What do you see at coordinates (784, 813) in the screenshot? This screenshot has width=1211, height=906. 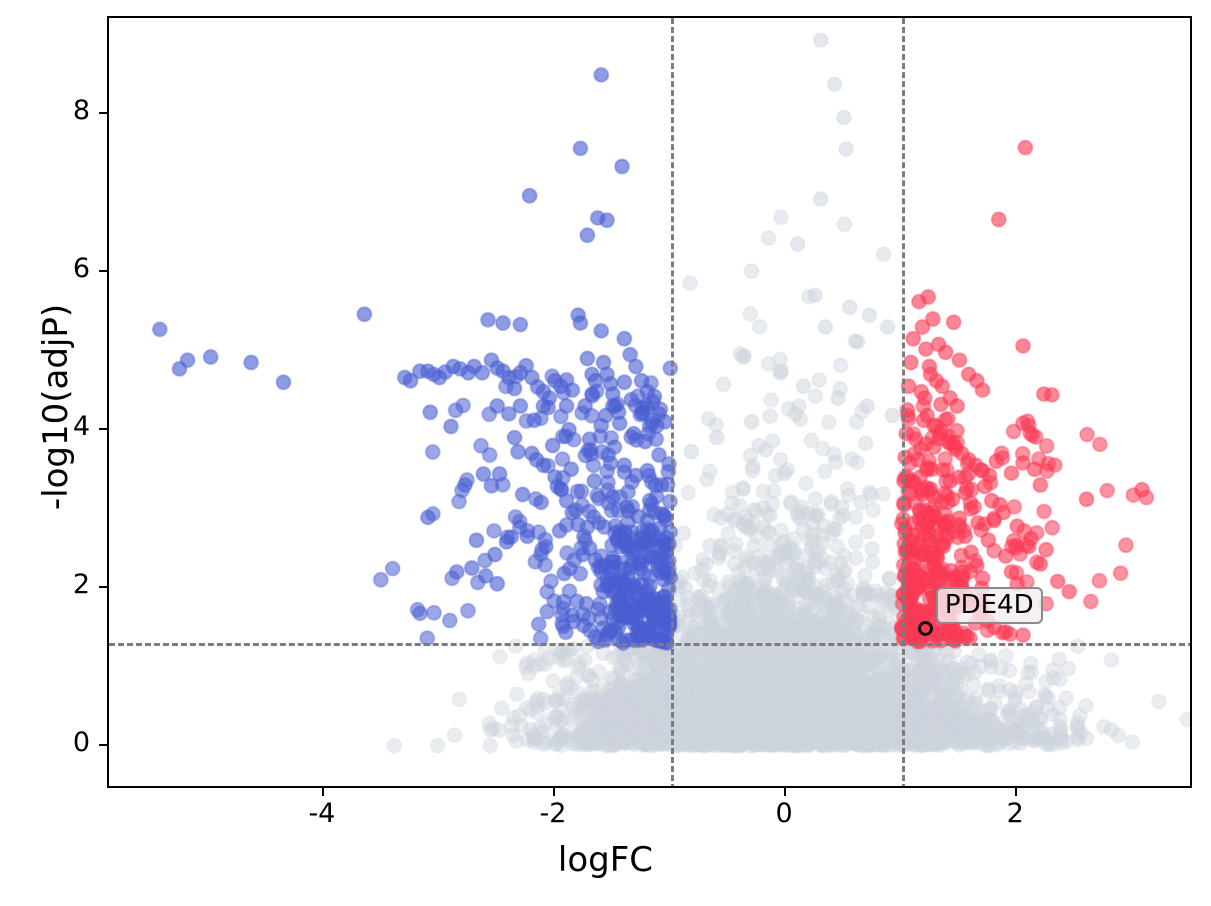 I see `x-tick-label: 0` at bounding box center [784, 813].